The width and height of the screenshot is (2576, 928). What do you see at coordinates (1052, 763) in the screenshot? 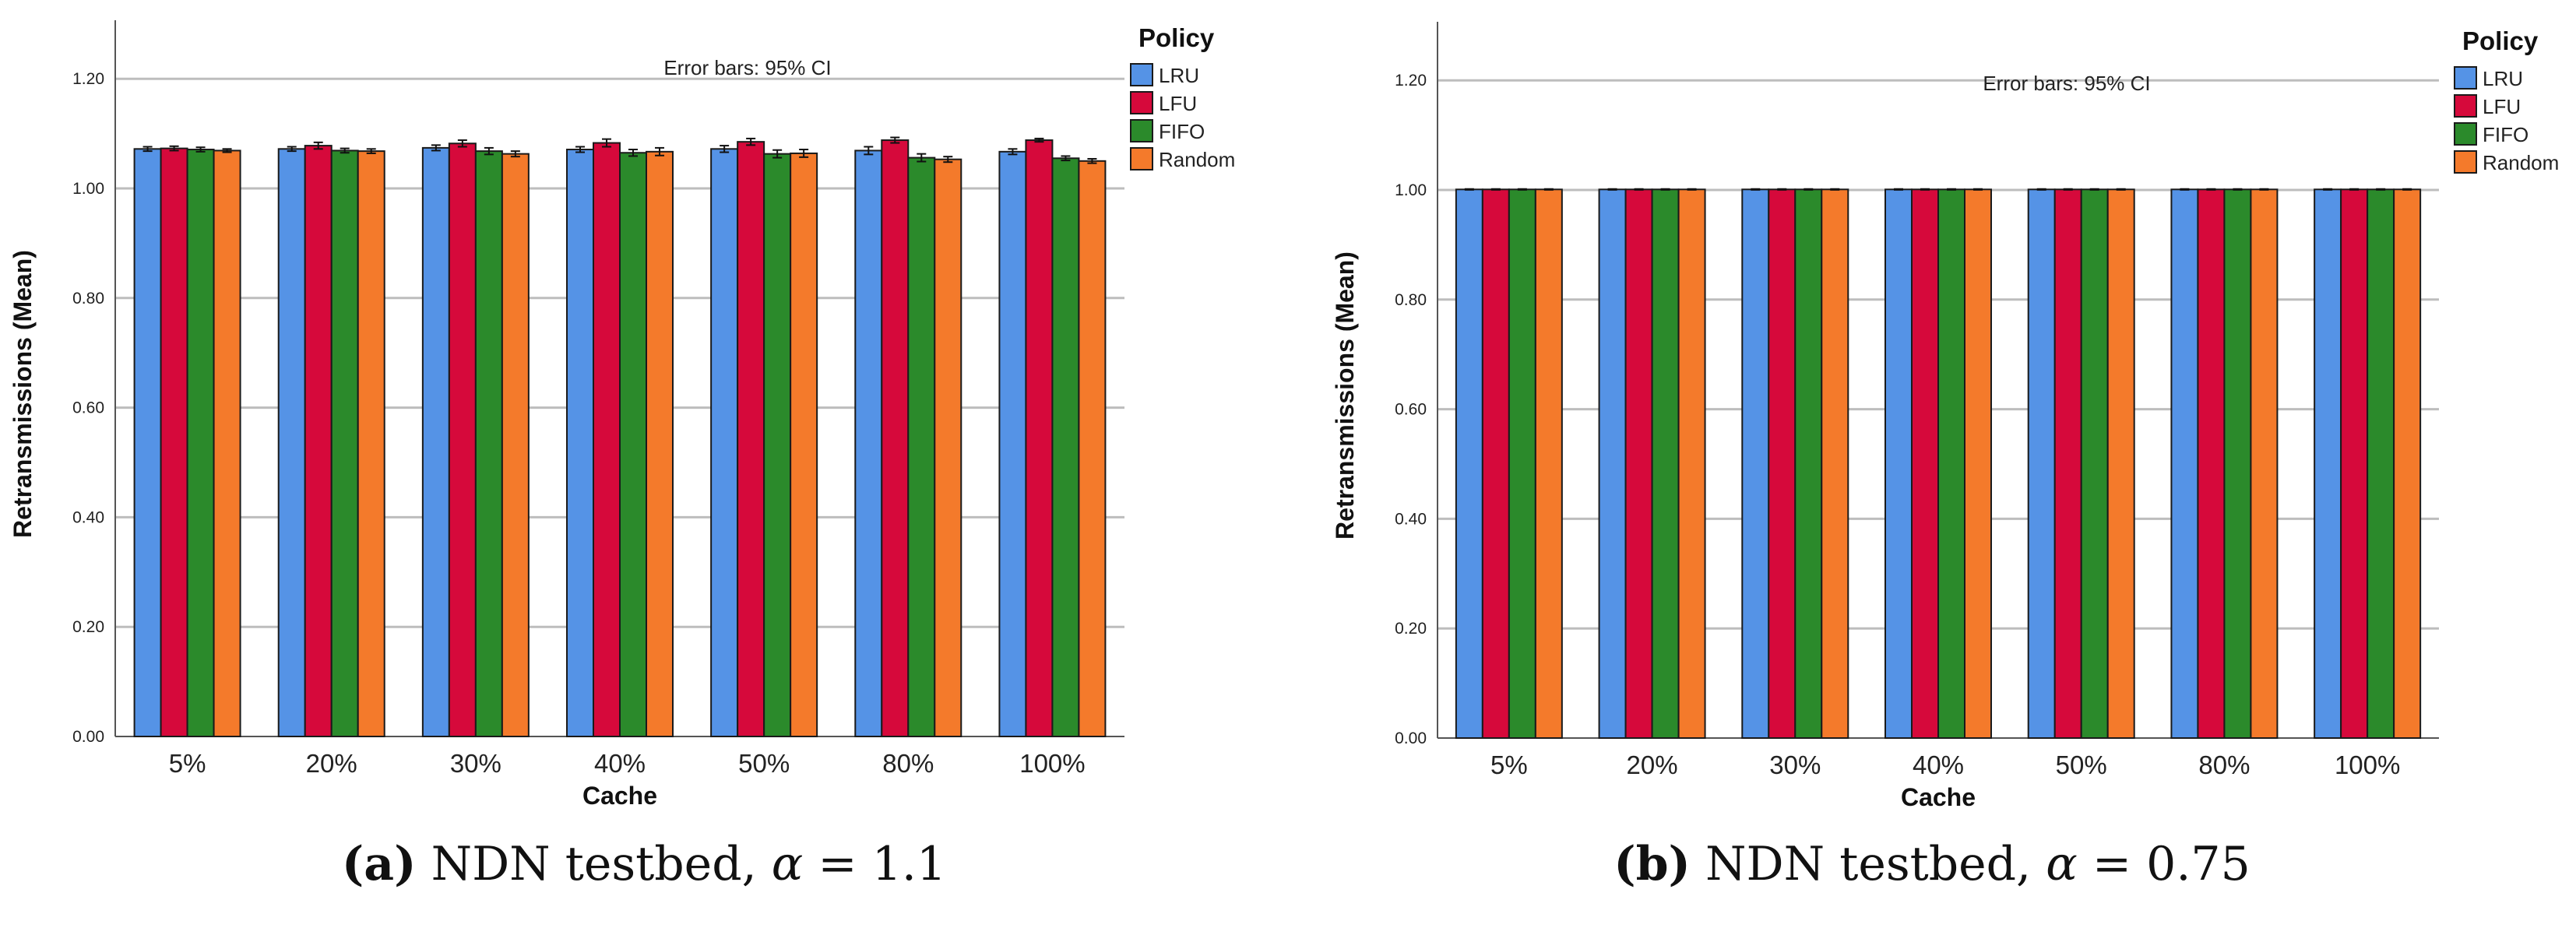
I see `x-tick-label-a: 100%` at bounding box center [1052, 763].